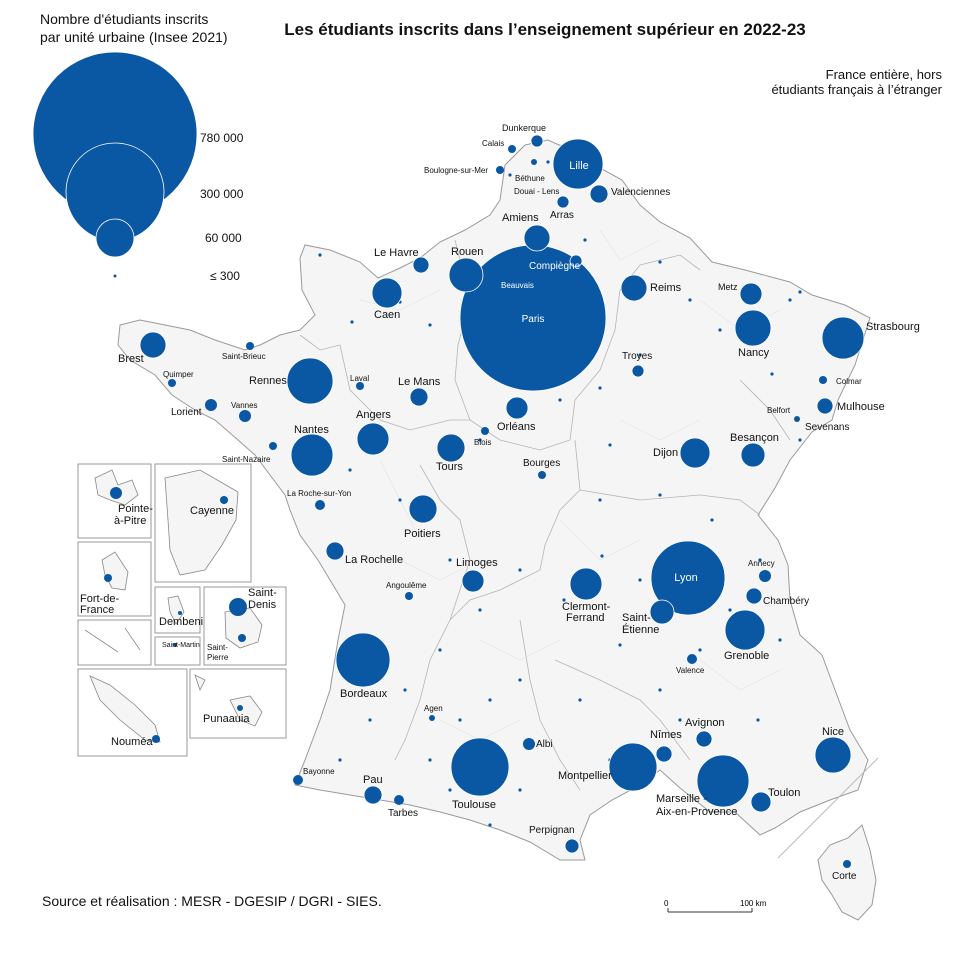 The image size is (972, 969). Describe the element at coordinates (482, 442) in the screenshot. I see `label-blois: Blois` at that location.